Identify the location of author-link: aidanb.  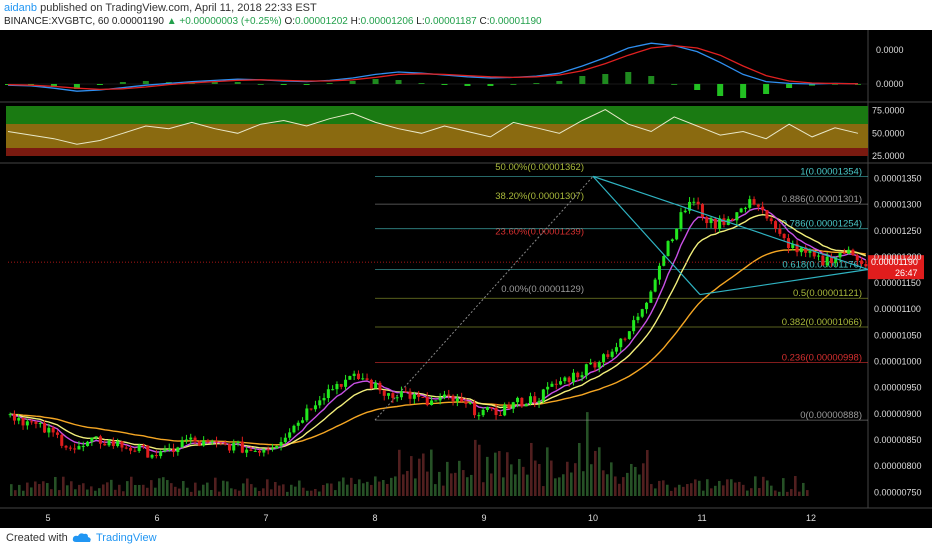
(21, 8).